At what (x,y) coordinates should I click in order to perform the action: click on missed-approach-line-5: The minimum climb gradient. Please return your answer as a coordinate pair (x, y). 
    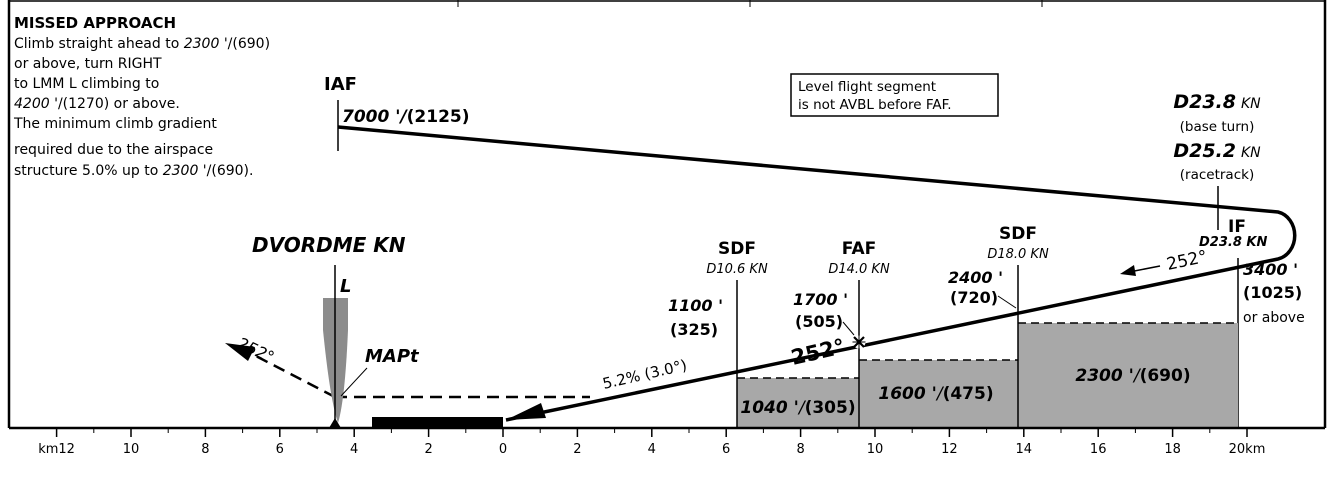
    Looking at the image, I should click on (115, 124).